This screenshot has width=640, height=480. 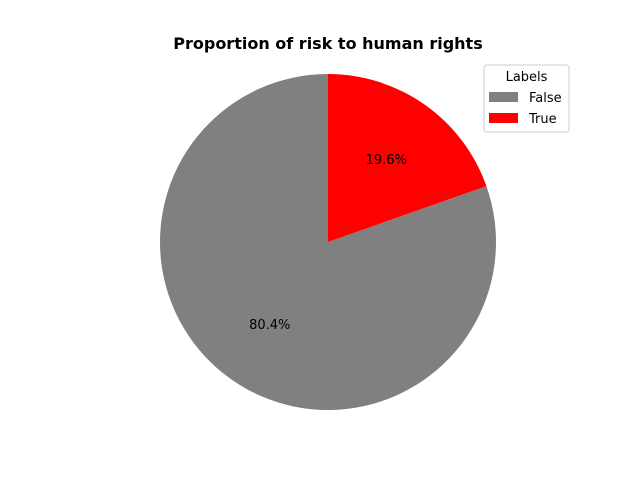 What do you see at coordinates (407, 158) in the screenshot?
I see `pie-slice-true` at bounding box center [407, 158].